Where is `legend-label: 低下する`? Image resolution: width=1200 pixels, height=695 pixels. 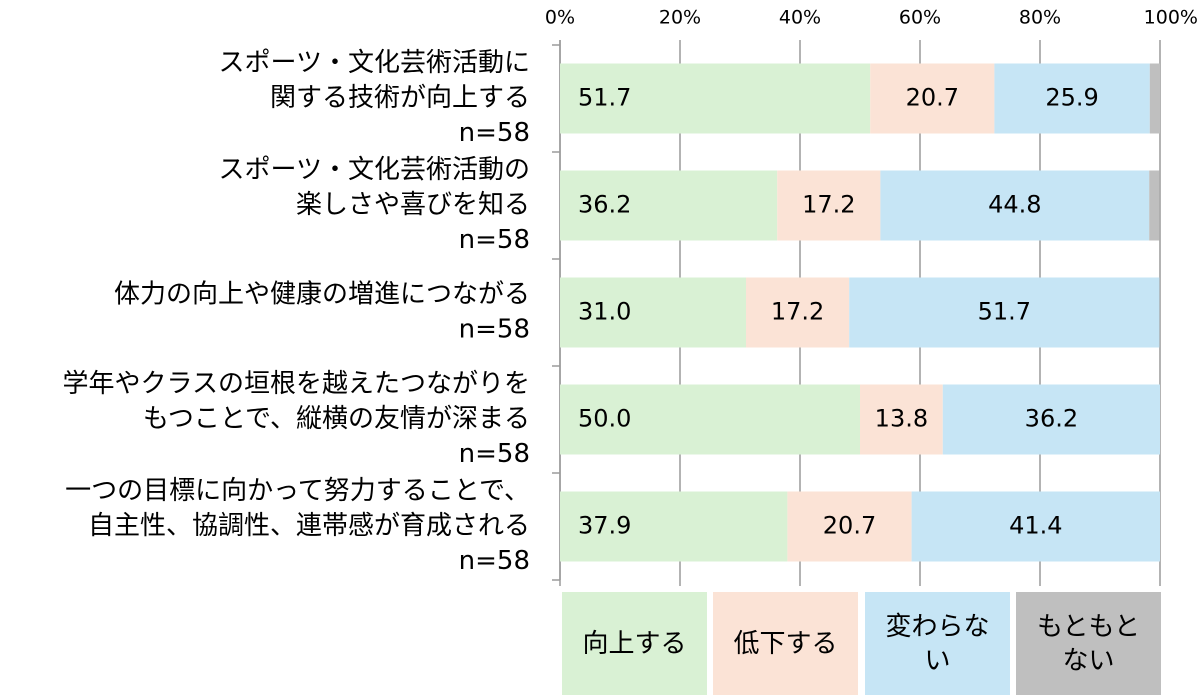 legend-label: 低下する is located at coordinates (785, 643).